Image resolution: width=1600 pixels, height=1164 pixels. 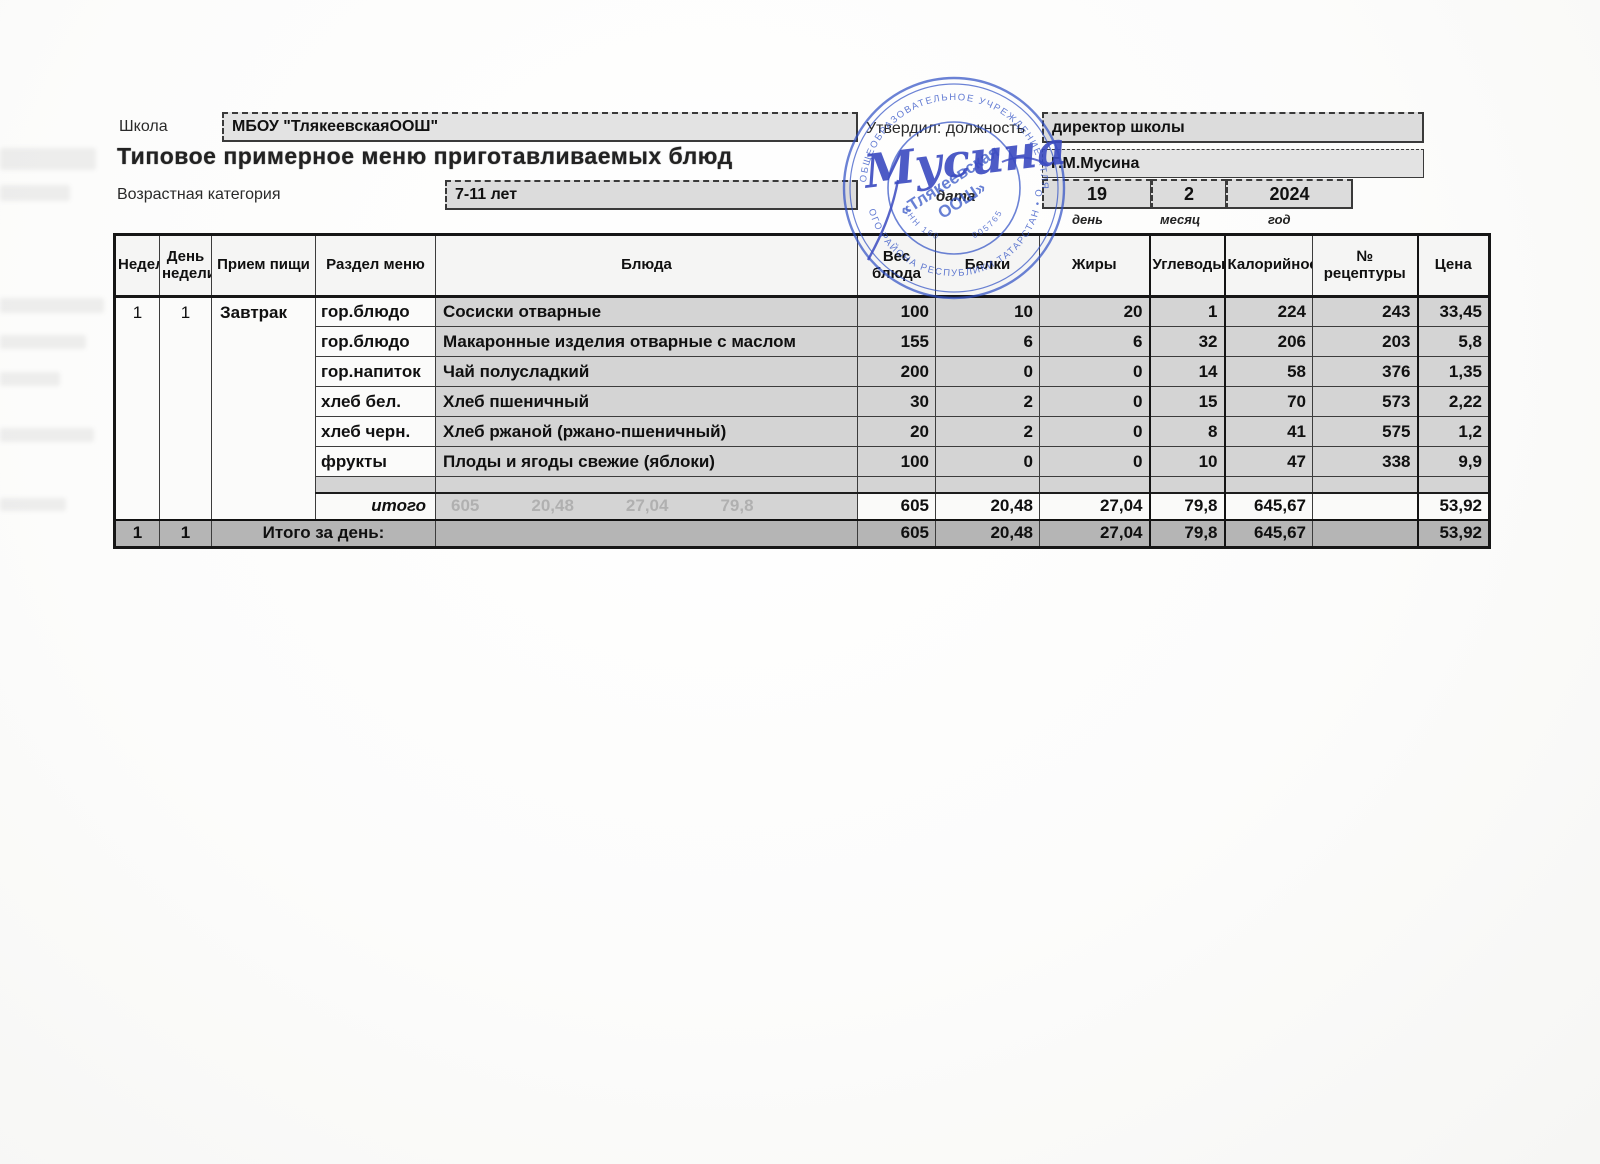 What do you see at coordinates (987, 505) in the screenshot?
I see `subtotal-protein: 20,48` at bounding box center [987, 505].